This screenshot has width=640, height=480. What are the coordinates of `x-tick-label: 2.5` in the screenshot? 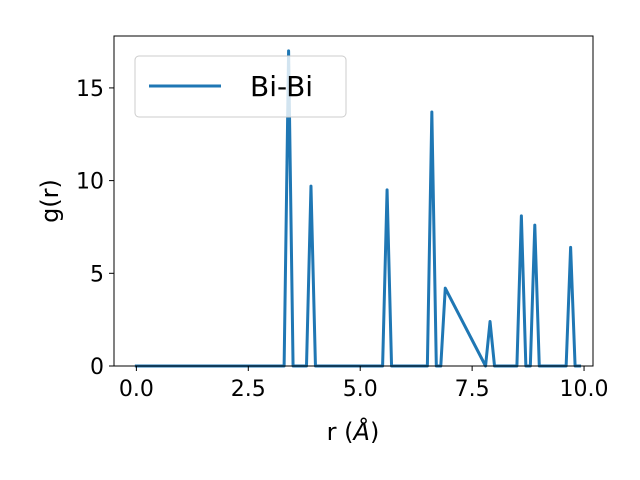 It's located at (248, 389).